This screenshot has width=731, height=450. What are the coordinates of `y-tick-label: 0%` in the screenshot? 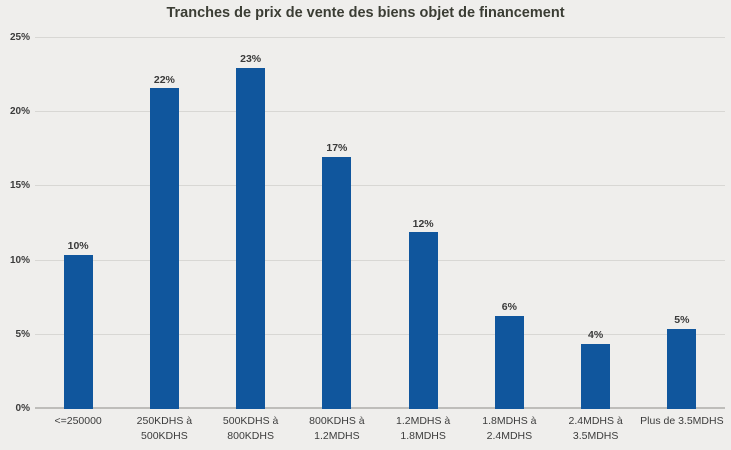 It's located at (22, 408).